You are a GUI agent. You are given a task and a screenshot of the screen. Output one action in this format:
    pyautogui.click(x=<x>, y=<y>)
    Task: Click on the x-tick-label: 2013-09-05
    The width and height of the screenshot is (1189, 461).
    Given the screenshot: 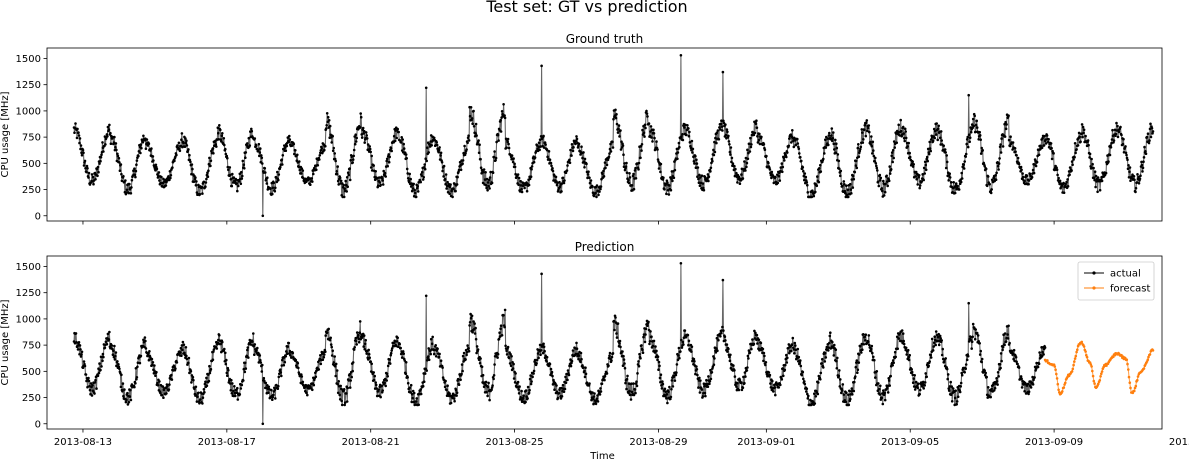 What is the action you would take?
    pyautogui.click(x=910, y=442)
    